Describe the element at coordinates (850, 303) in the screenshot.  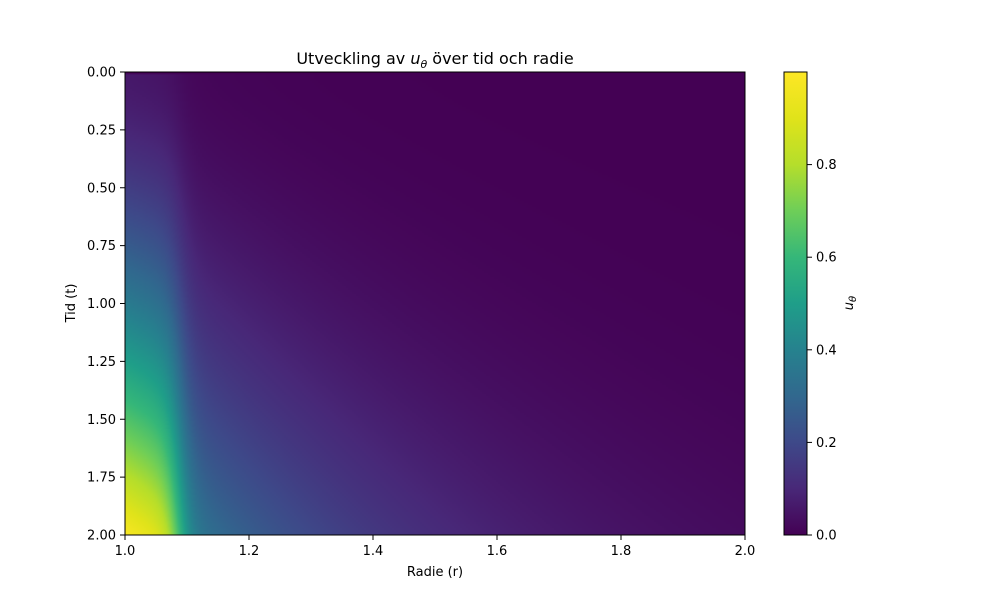
I see `colorbar-label: uθ` at that location.